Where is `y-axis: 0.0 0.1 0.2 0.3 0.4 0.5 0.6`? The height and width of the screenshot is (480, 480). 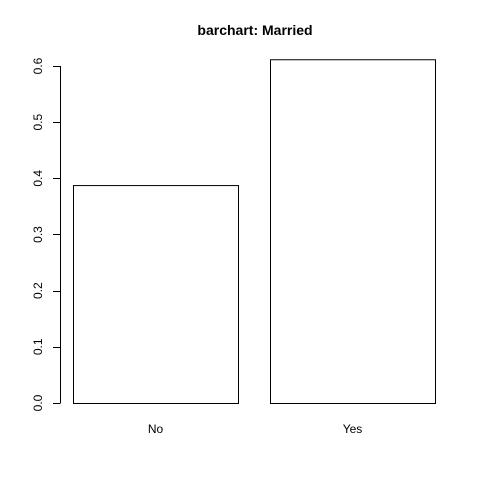 y-axis: 0.0 0.1 0.2 0.3 0.4 0.5 0.6 is located at coordinates (46, 234).